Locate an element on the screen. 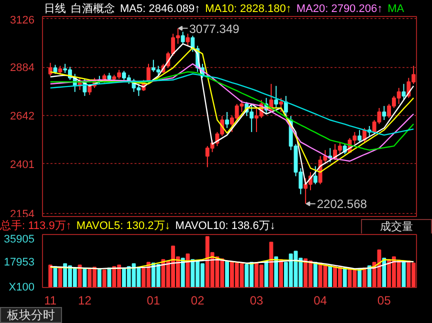 Image resolution: width=432 pixels, height=323 pixels. text: MAVOL10: 138.6万↓ is located at coordinates (225, 226).